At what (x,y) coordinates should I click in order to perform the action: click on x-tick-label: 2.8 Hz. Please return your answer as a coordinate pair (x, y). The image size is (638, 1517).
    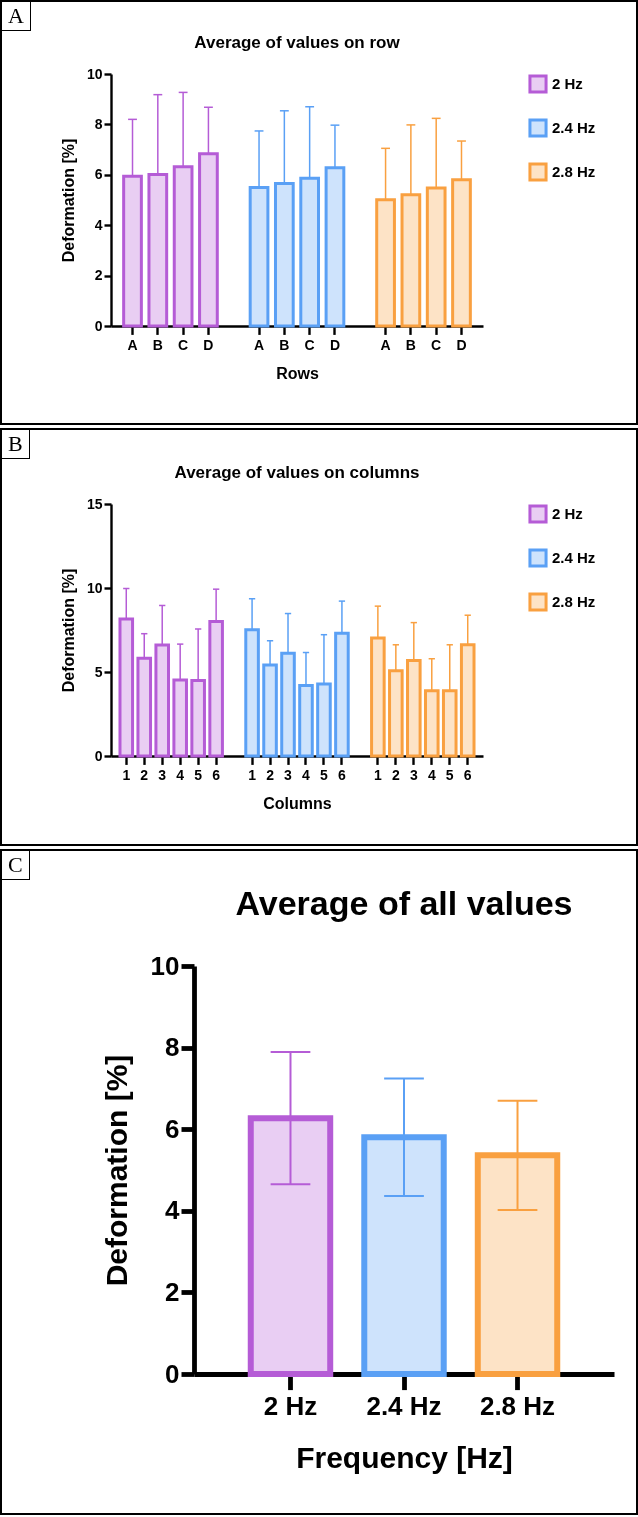
    Looking at the image, I should click on (517, 1406).